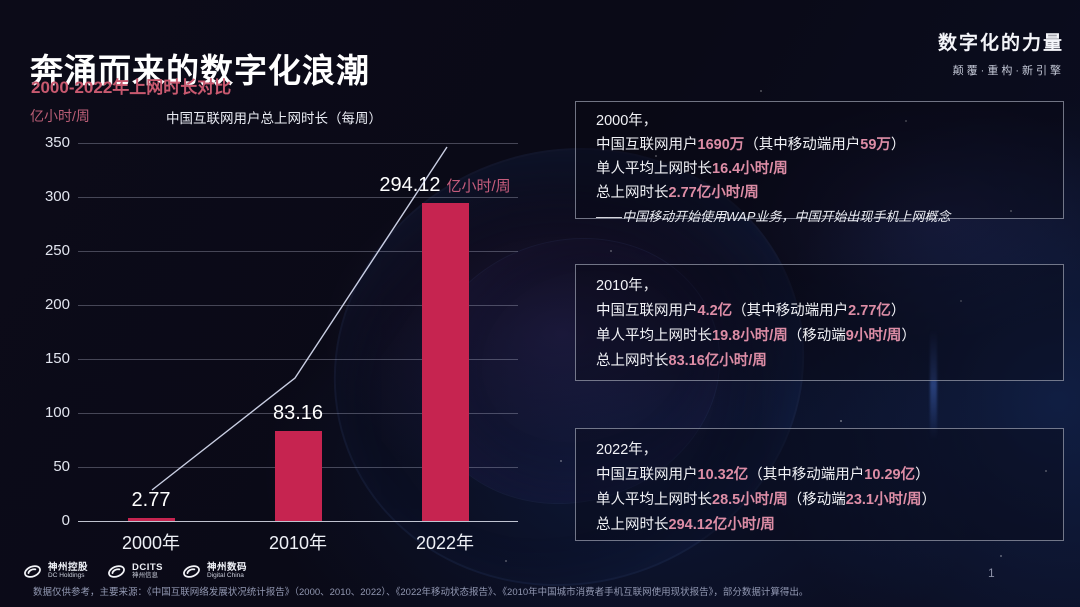 This screenshot has width=1080, height=607. Describe the element at coordinates (750, 169) in the screenshot. I see `highlighted-value: 16.4小时/周` at that location.